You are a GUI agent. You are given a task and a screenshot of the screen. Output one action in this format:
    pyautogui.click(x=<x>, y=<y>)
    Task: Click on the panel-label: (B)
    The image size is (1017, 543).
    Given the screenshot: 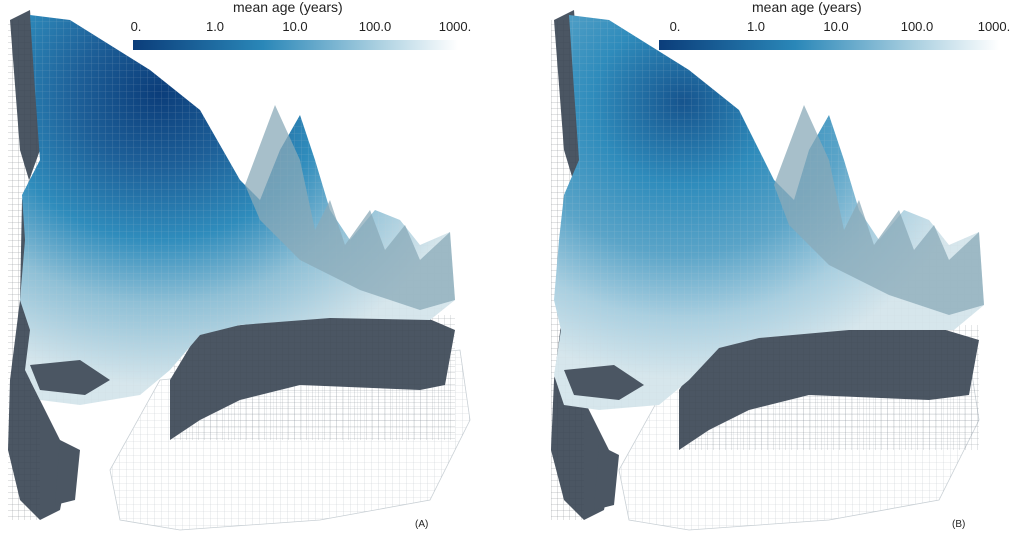 What is the action you would take?
    pyautogui.click(x=959, y=524)
    